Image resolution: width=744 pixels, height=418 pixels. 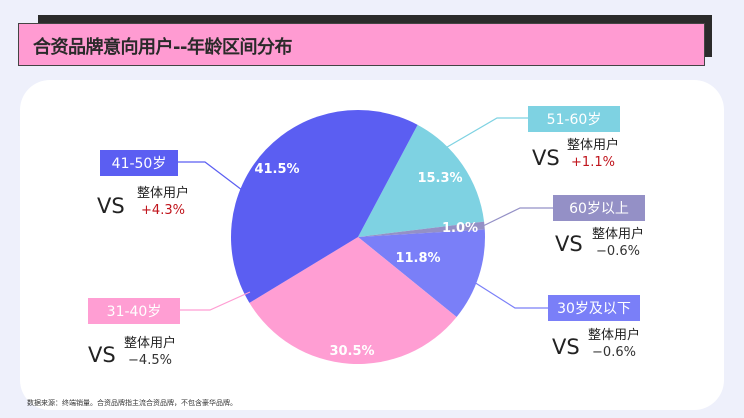 I want to click on category-label: 31-40岁, so click(x=134, y=312).